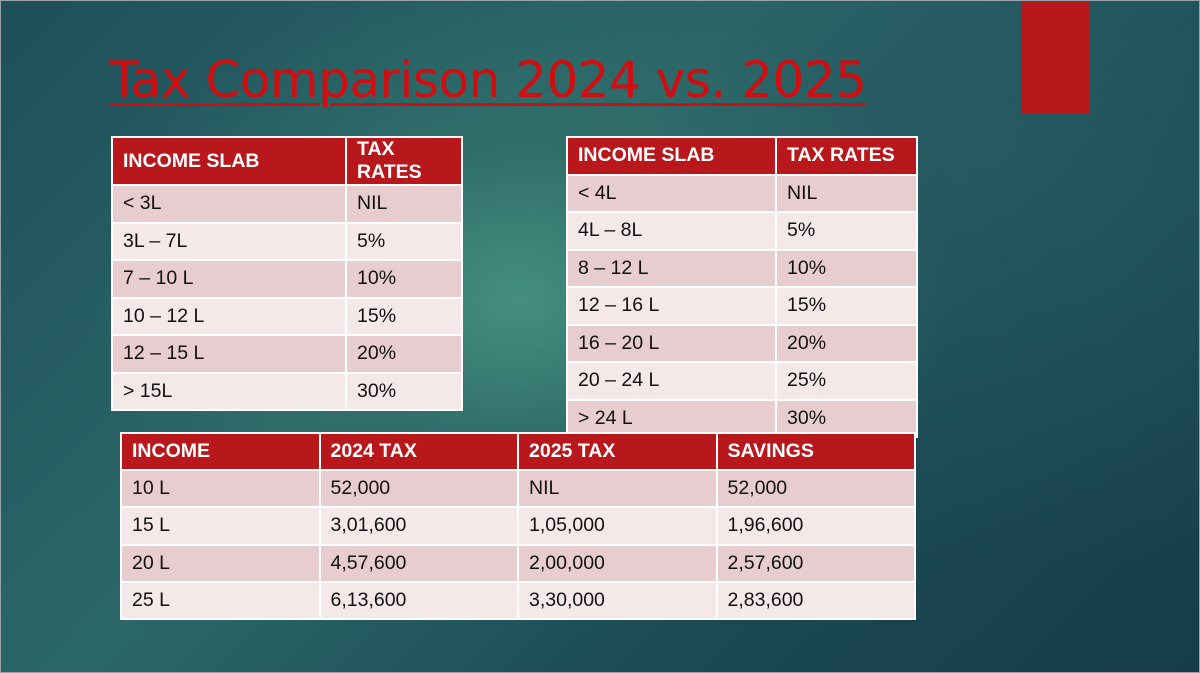 The height and width of the screenshot is (673, 1200). Describe the element at coordinates (229, 316) in the screenshot. I see `income-slab-cell: 10 – 12 L` at that location.